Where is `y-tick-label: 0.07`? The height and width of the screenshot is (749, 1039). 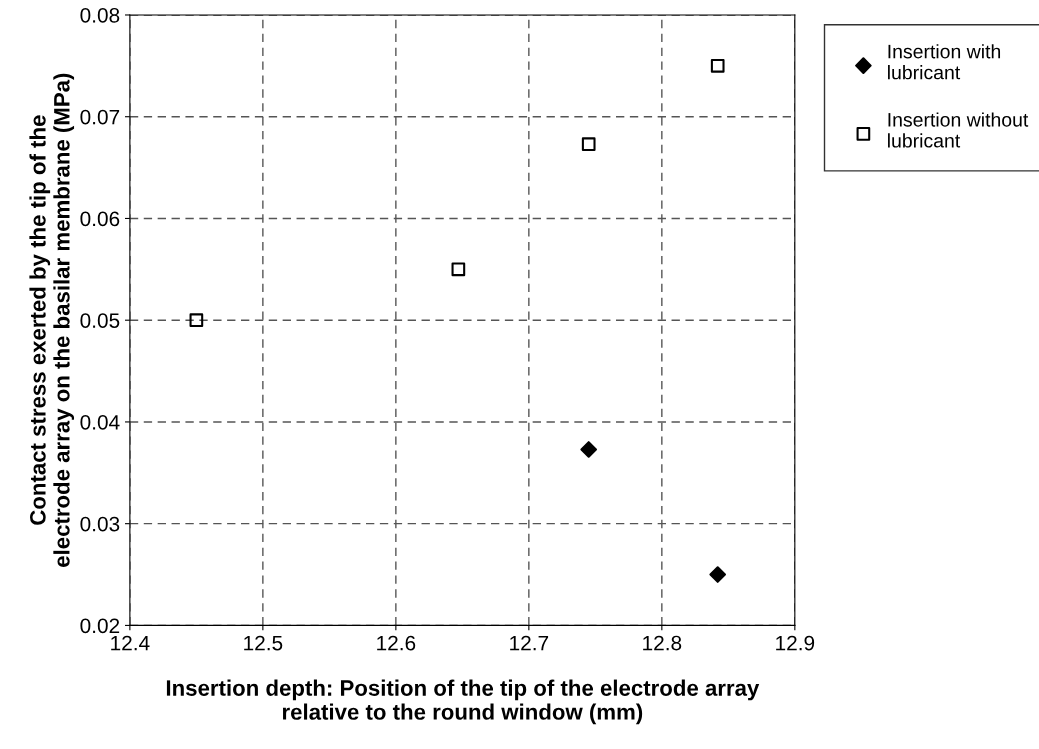
y-tick-label: 0.07 is located at coordinates (100, 117).